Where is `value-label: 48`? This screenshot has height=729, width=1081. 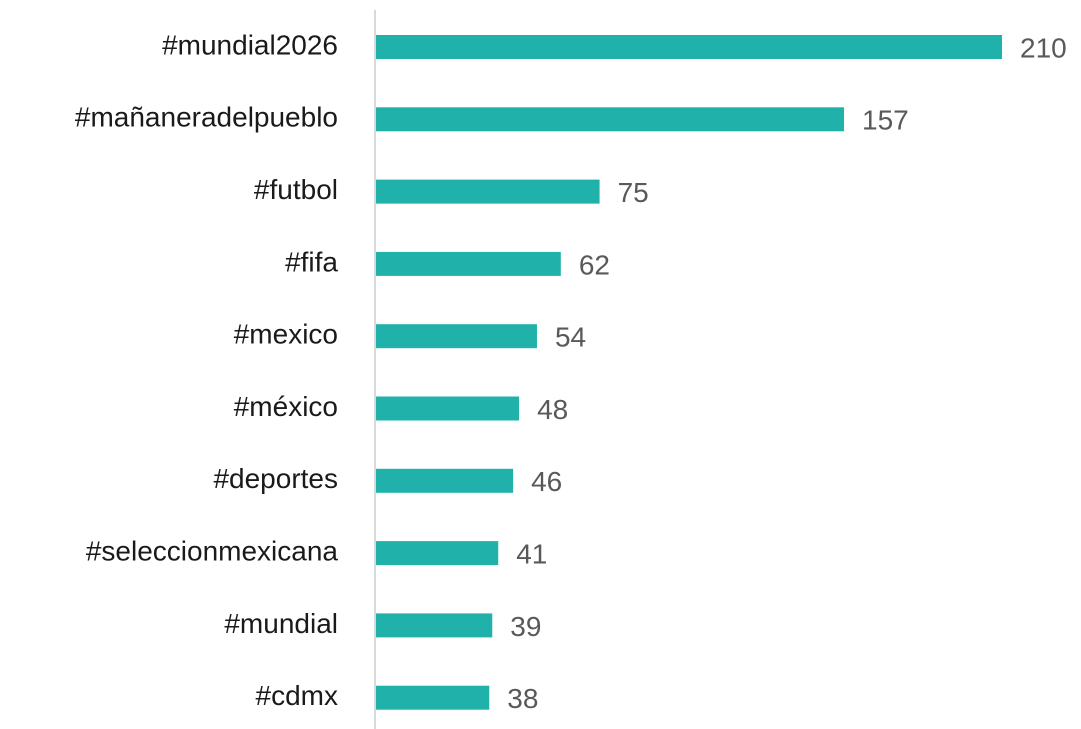 value-label: 48 is located at coordinates (552, 409).